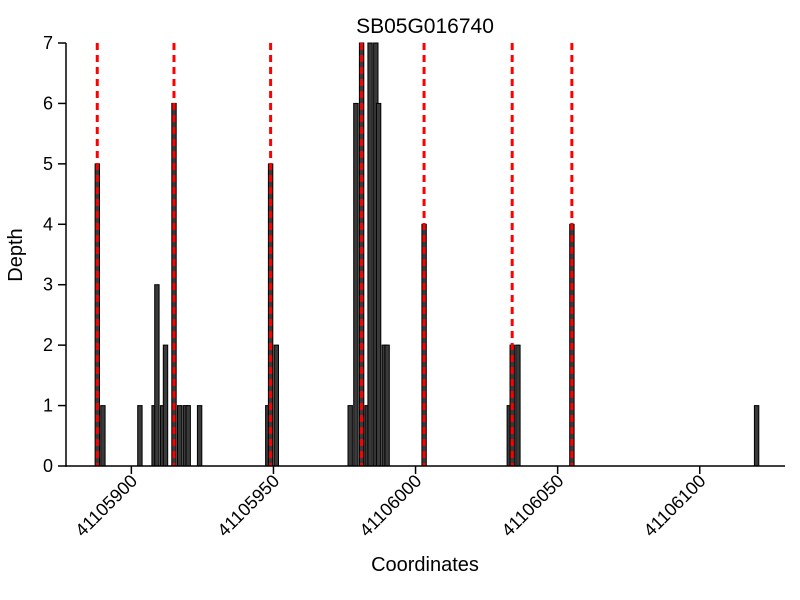  Describe the element at coordinates (248, 506) in the screenshot. I see `x-tick-label: 41105950` at that location.